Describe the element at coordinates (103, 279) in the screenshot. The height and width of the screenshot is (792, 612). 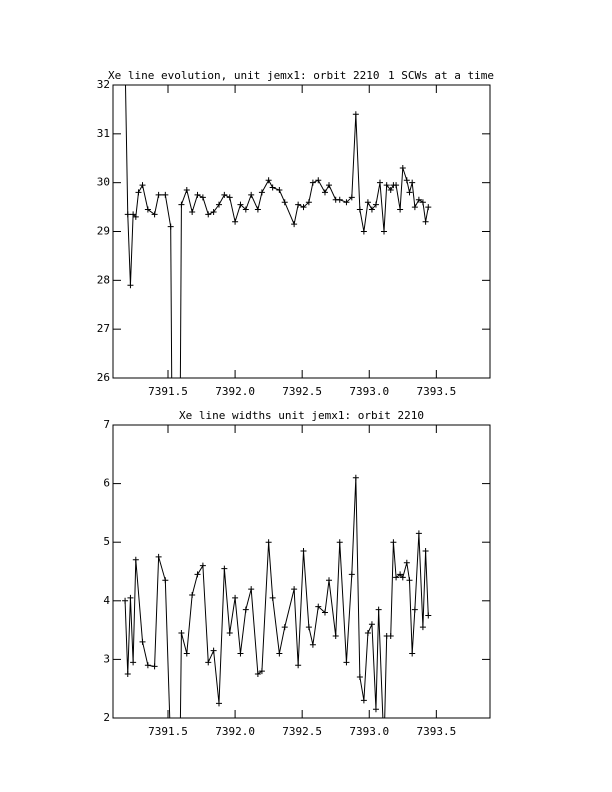
I see `y-tick-label: 28` at that location.